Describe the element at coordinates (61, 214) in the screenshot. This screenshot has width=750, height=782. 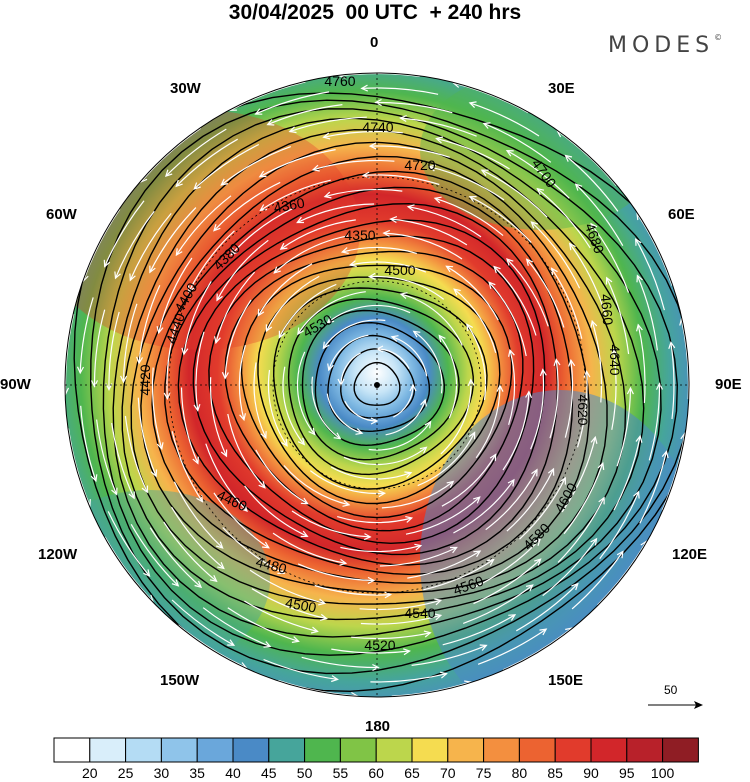
I see `lon-label-60w: 60W` at that location.